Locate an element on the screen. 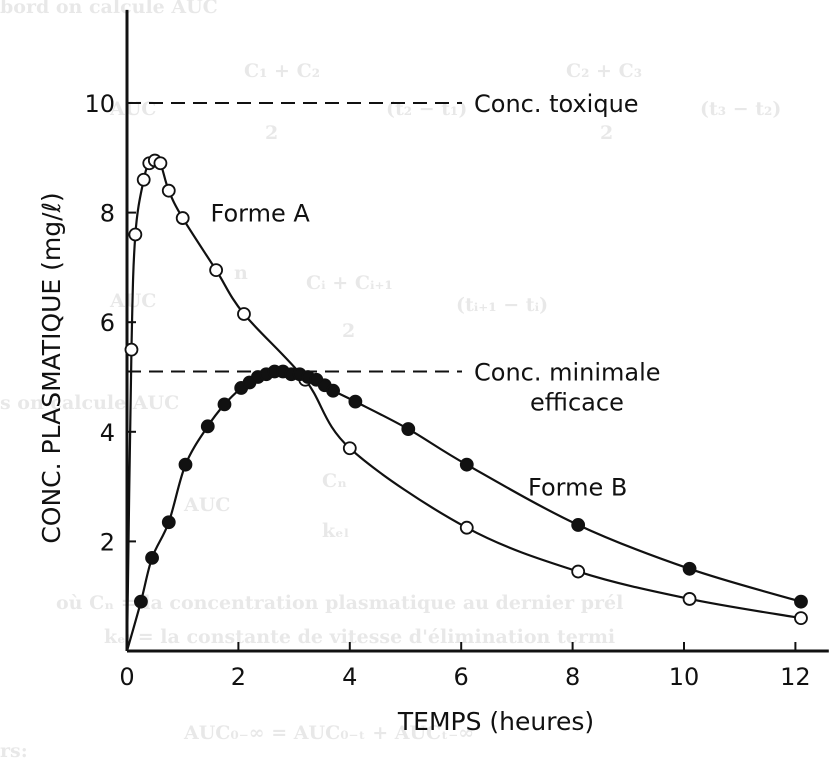 This screenshot has width=834, height=766. series-annotation: Forme A is located at coordinates (261, 214).